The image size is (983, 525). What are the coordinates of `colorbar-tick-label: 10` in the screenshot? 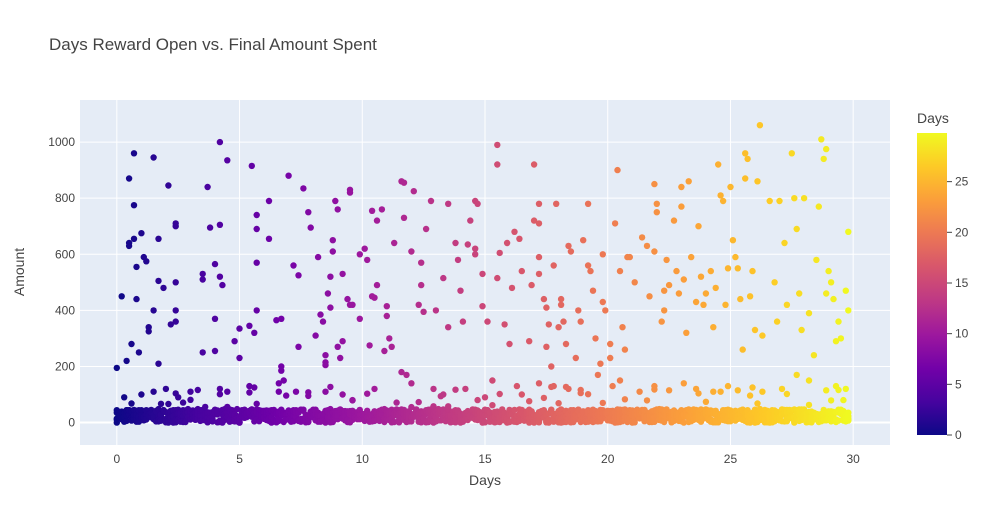 It's located at (962, 334).